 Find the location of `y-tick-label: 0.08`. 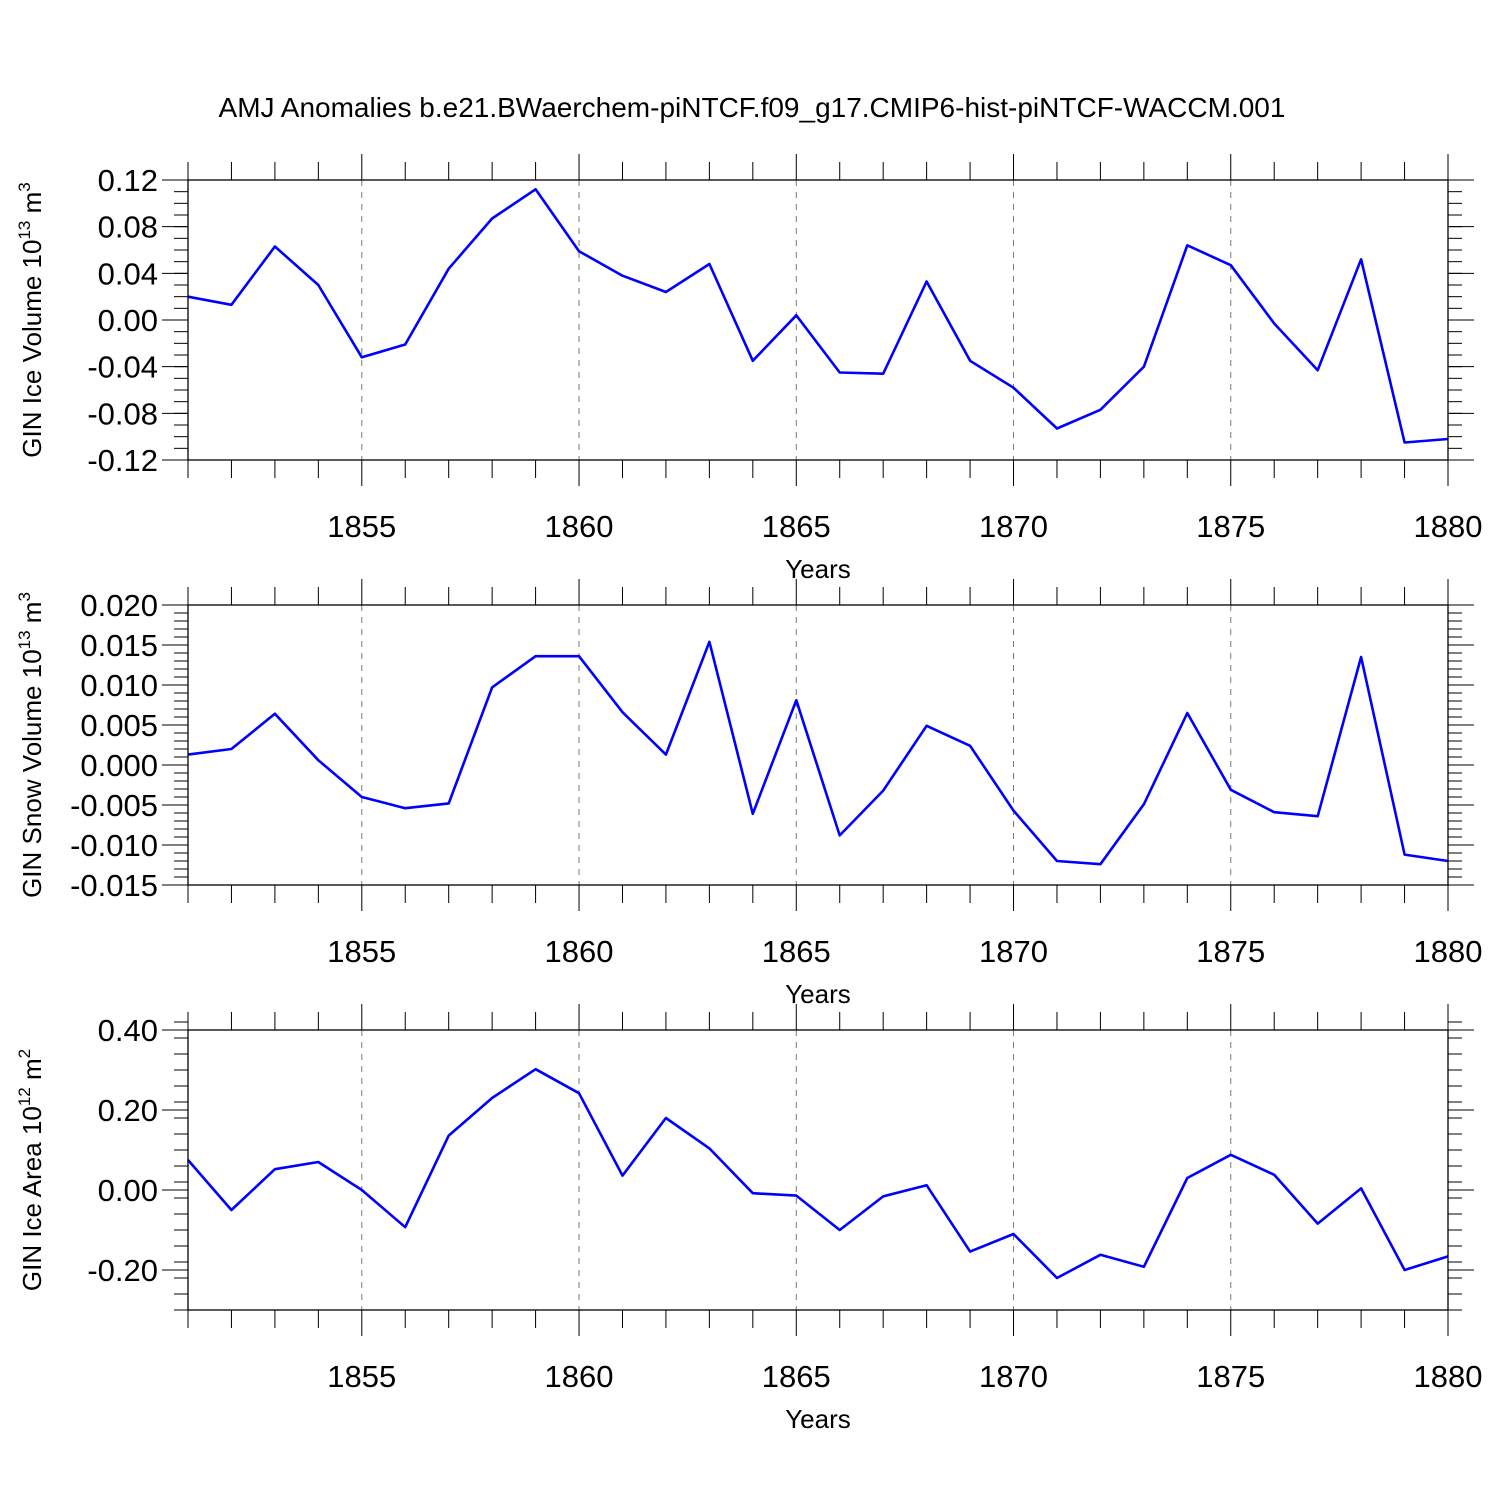

y-tick-label: 0.08 is located at coordinates (128, 227).